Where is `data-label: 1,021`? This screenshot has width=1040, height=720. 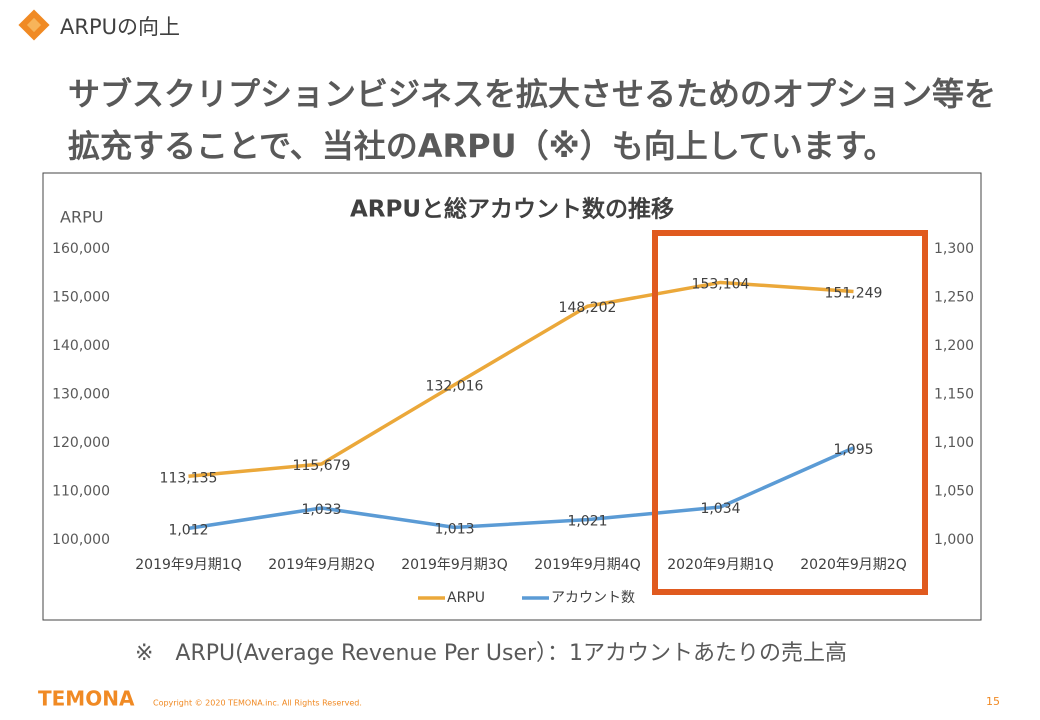 data-label: 1,021 is located at coordinates (587, 522).